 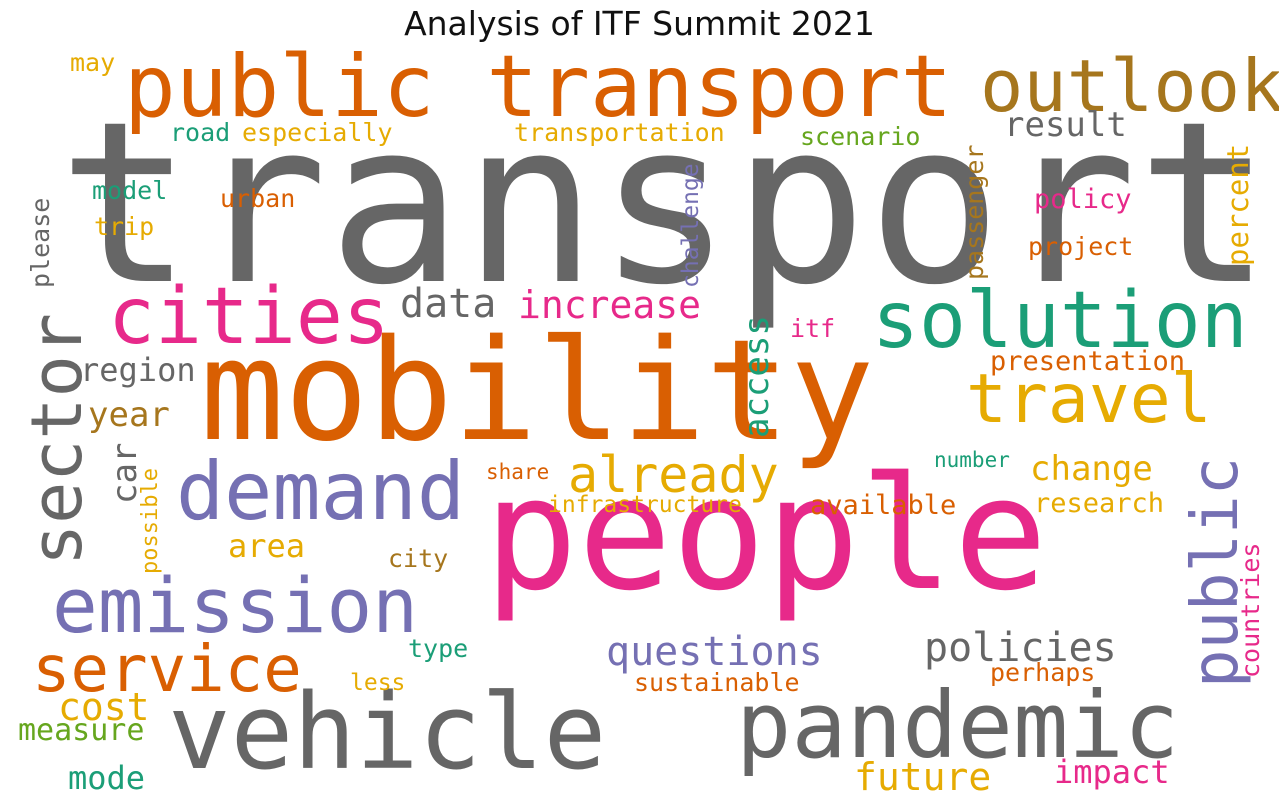 I want to click on word-research: research, so click(x=1099, y=503).